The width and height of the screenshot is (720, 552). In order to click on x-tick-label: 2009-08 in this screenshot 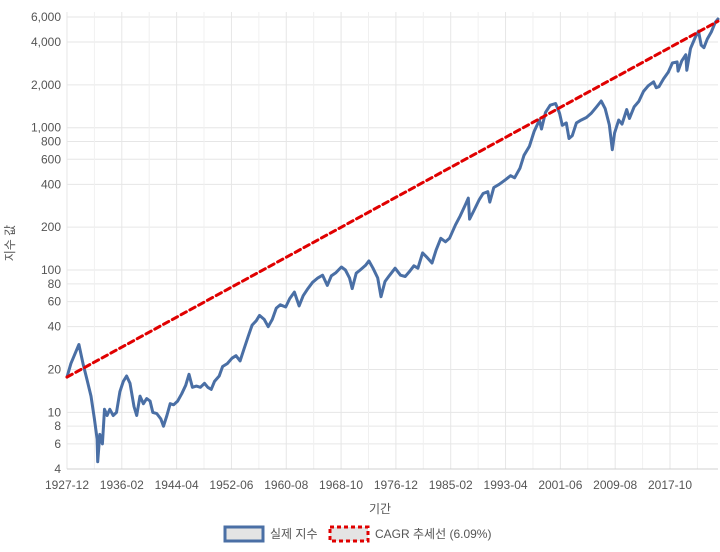, I will do `click(615, 485)`.